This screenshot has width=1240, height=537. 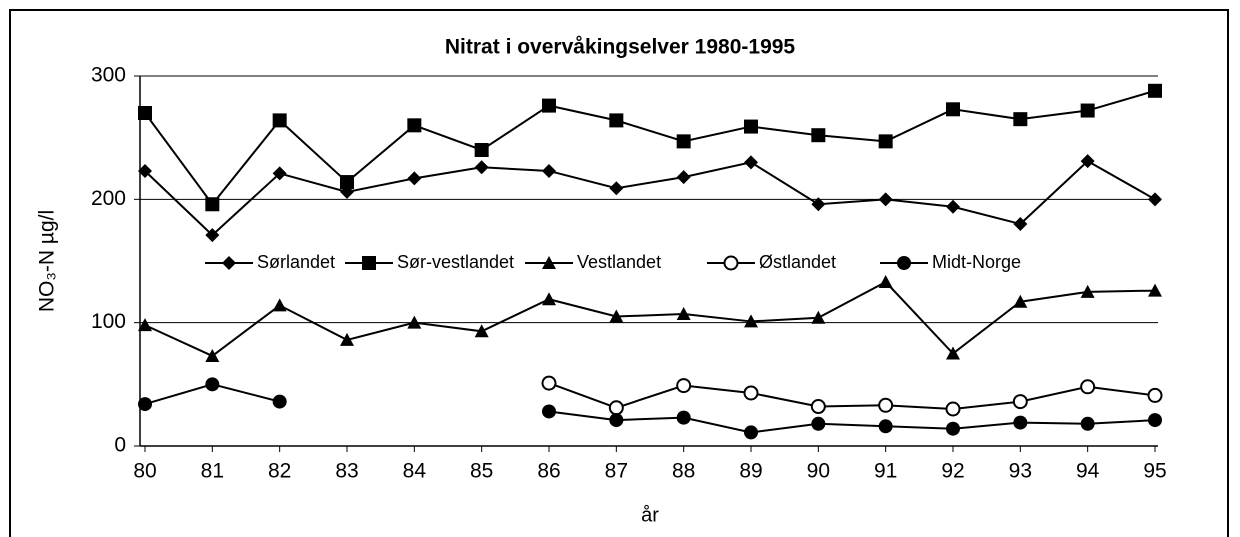 I want to click on x-tick-label: 86, so click(x=548, y=471).